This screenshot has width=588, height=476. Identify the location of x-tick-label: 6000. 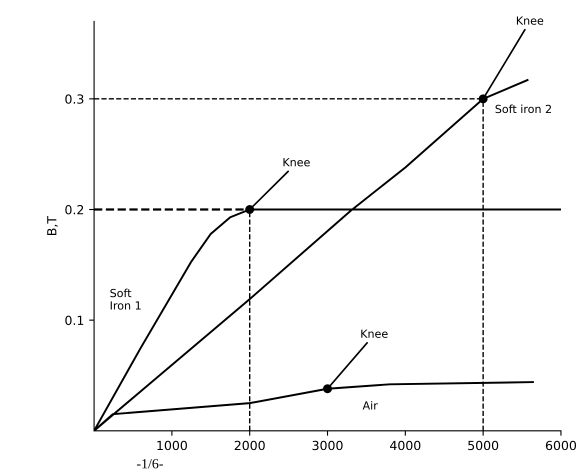
(561, 445).